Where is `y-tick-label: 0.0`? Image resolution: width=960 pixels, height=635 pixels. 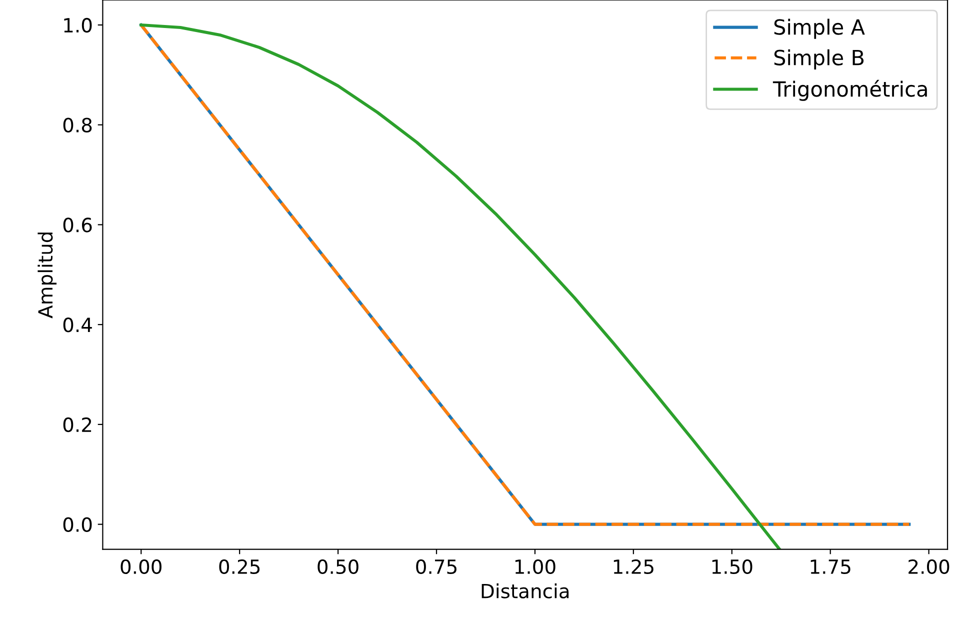 y-tick-label: 0.0 is located at coordinates (77, 524).